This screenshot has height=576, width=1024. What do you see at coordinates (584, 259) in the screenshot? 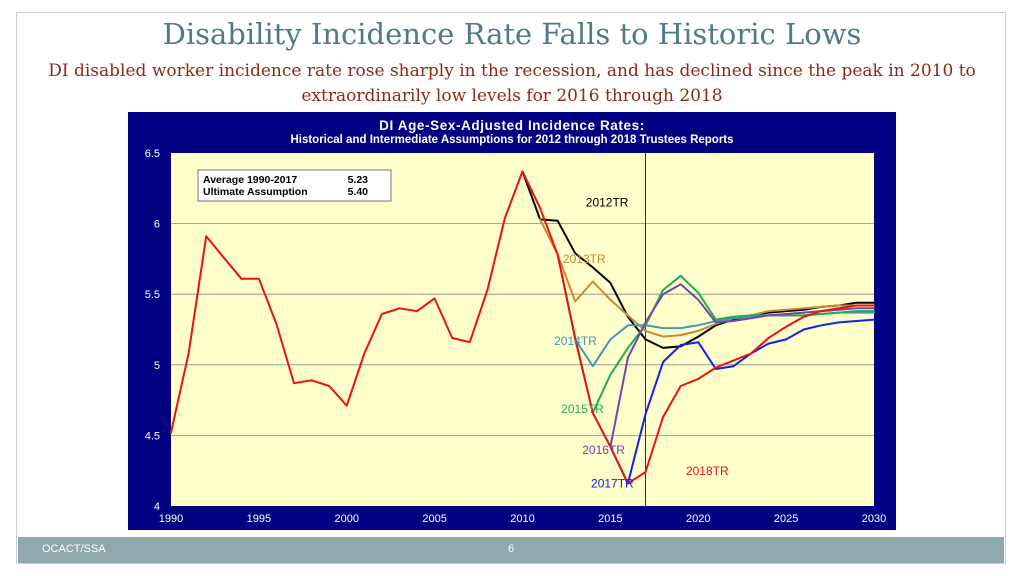
I see `series-label-2013tr: 2013TR` at bounding box center [584, 259].